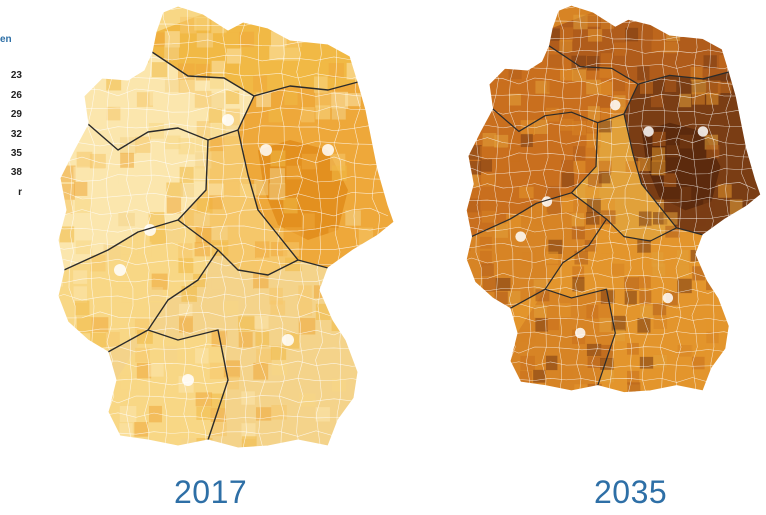  What do you see at coordinates (558, 120) in the screenshot?
I see `state-border` at bounding box center [558, 120].